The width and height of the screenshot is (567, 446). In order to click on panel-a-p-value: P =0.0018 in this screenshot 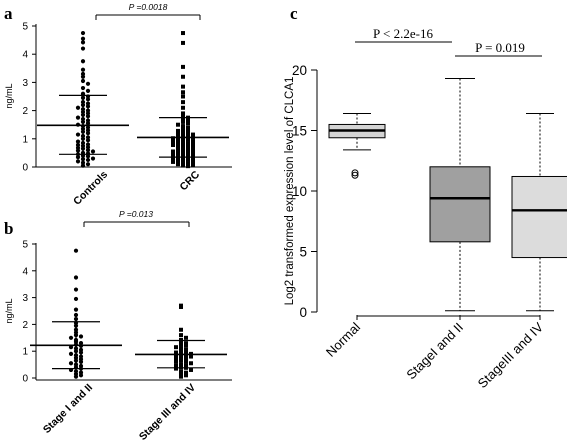, I will do `click(148, 7)`.